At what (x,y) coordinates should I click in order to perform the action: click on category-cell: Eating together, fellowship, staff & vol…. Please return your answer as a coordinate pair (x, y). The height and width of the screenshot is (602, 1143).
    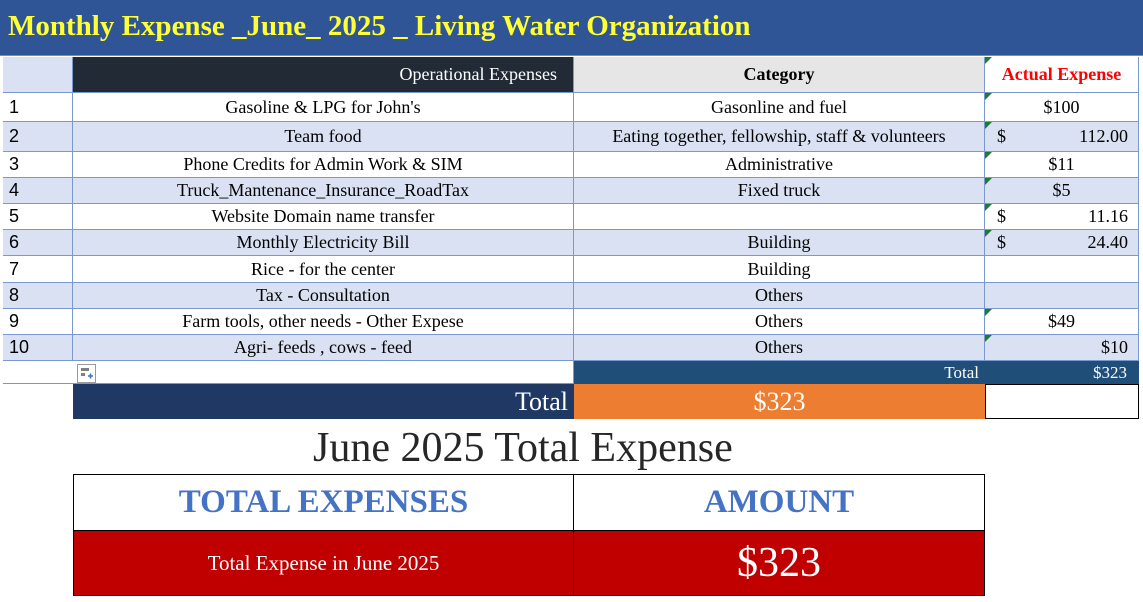
    Looking at the image, I should click on (779, 137).